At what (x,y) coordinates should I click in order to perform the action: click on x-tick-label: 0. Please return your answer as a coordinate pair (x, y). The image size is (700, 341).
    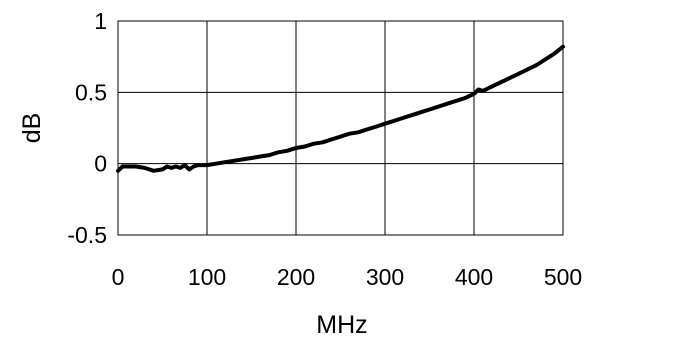
    Looking at the image, I should click on (118, 277).